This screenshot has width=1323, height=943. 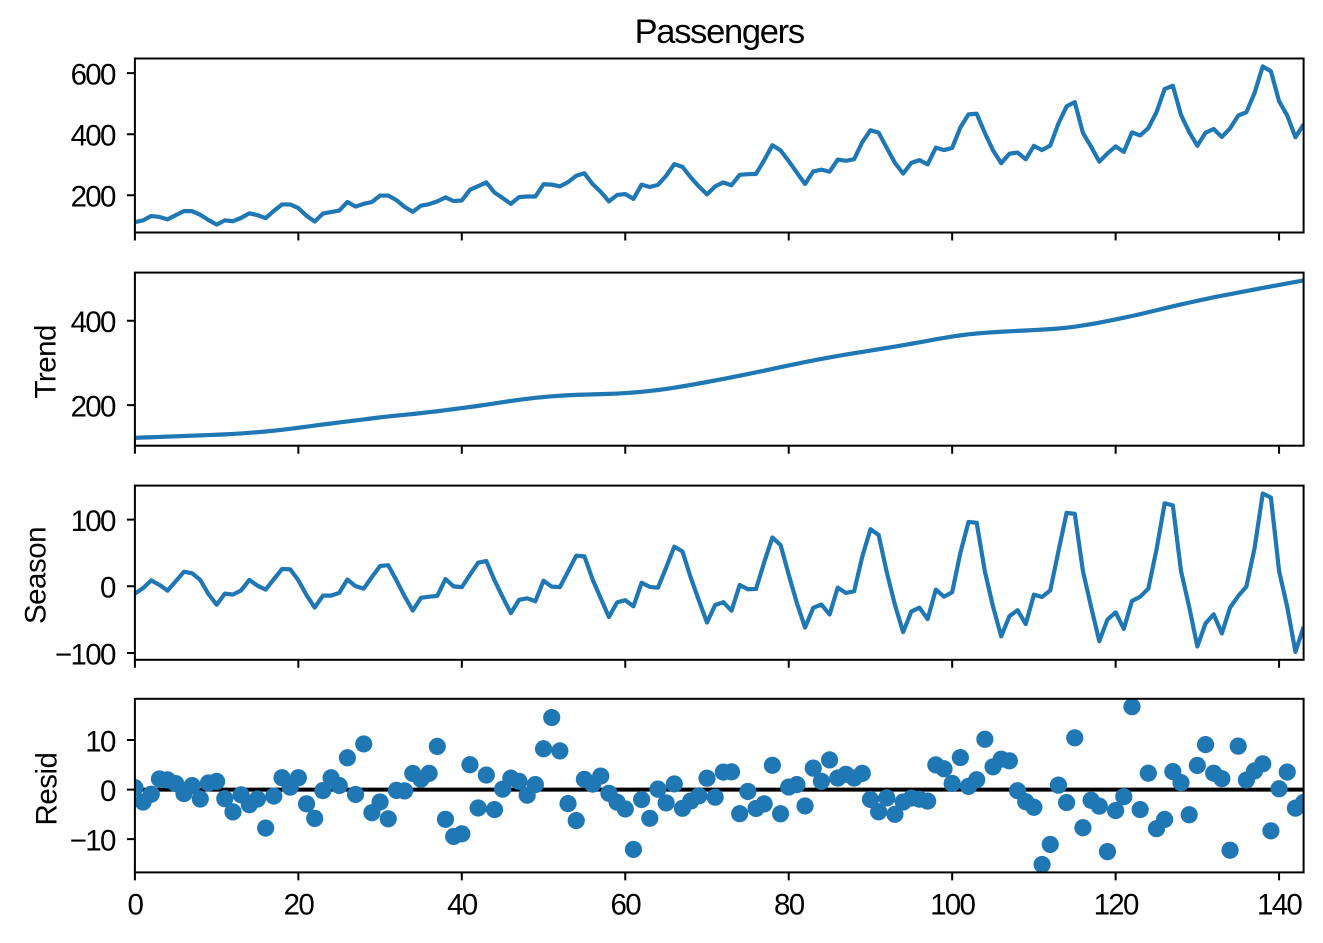 What do you see at coordinates (93, 74) in the screenshot?
I see `svg-text: 600` at bounding box center [93, 74].